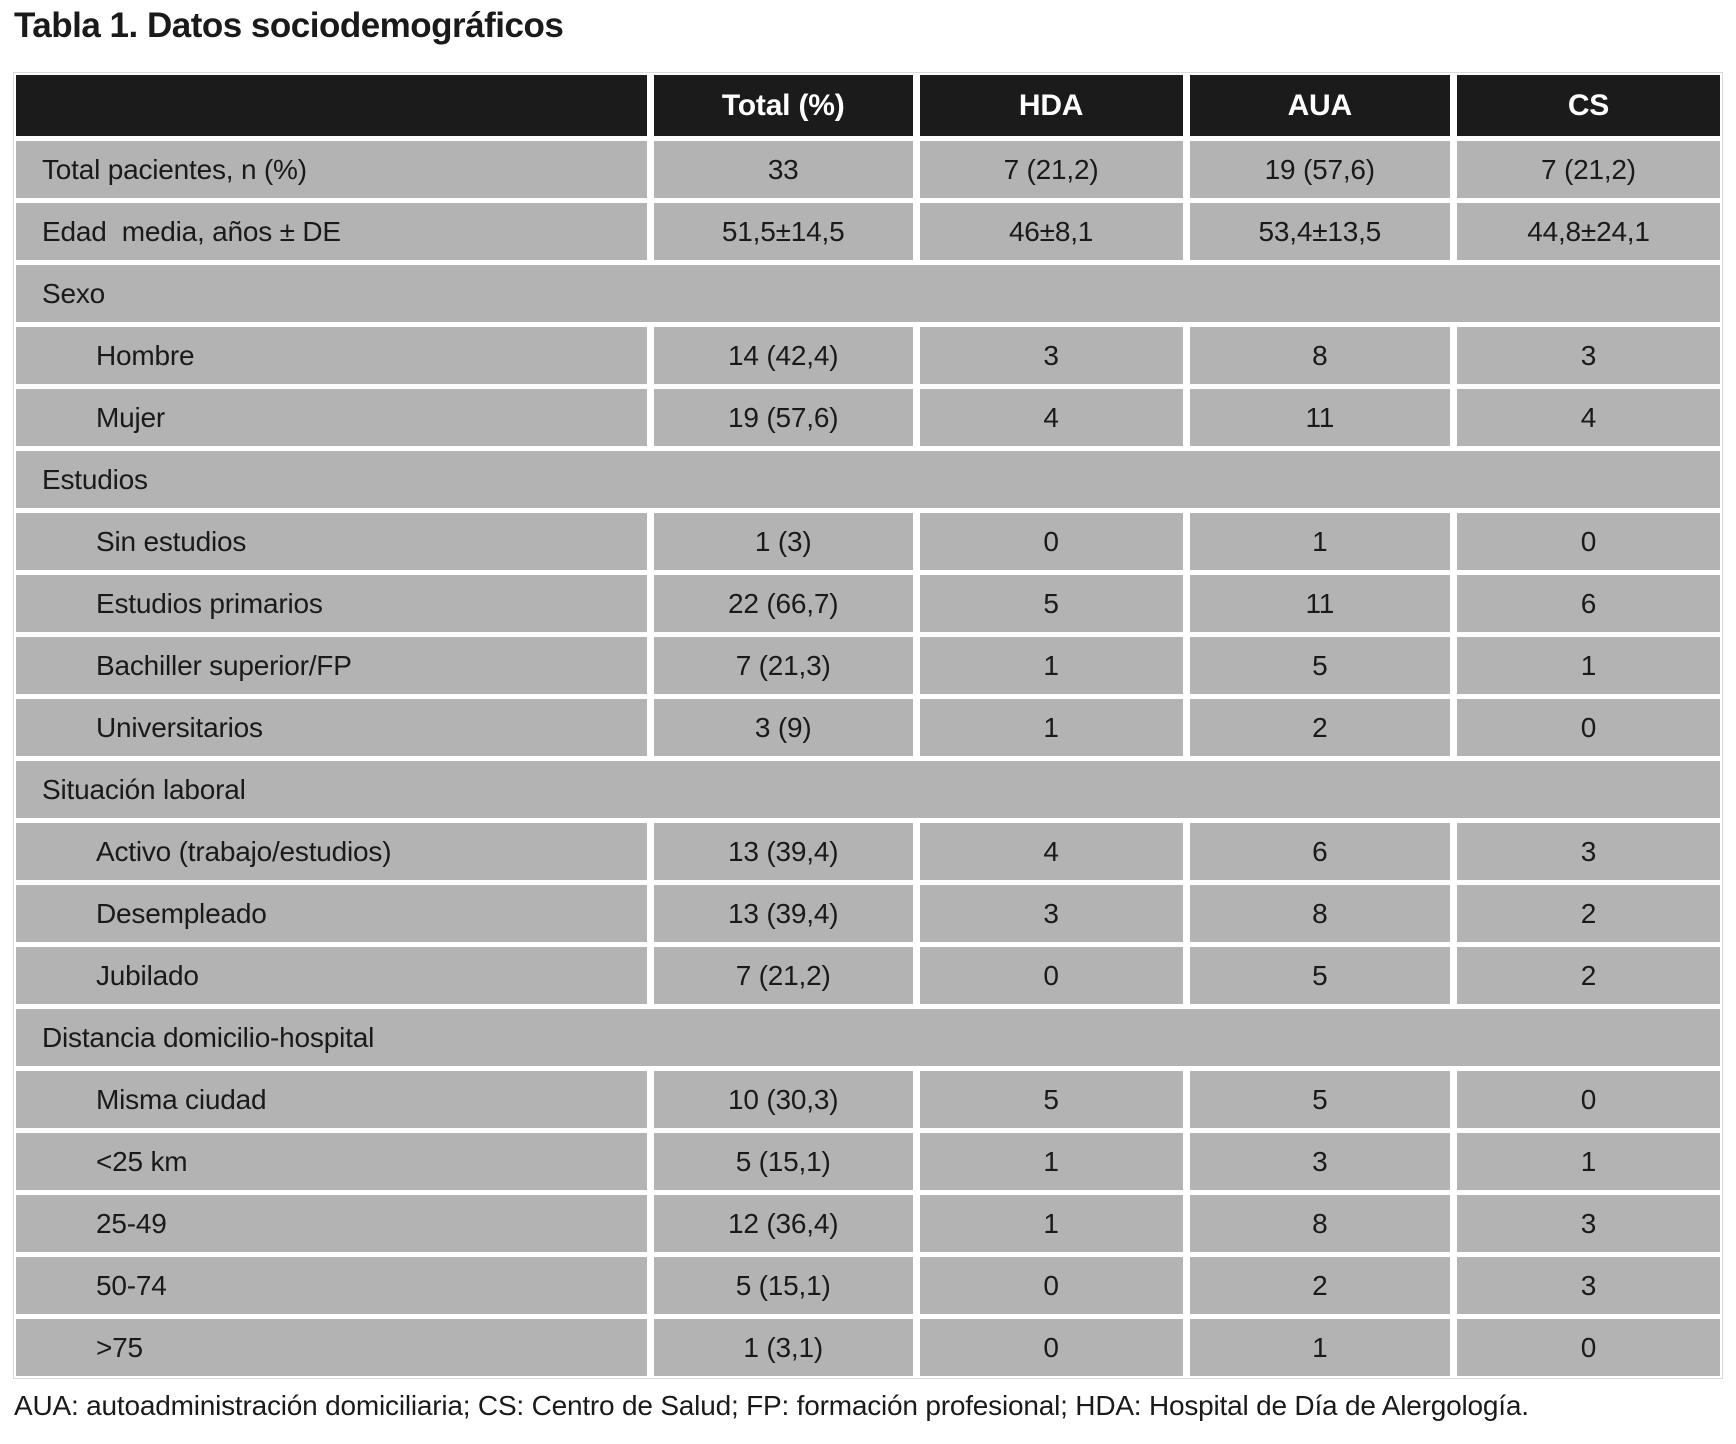 The image size is (1736, 1444). What do you see at coordinates (868, 293) in the screenshot?
I see `section-row: Sexo` at bounding box center [868, 293].